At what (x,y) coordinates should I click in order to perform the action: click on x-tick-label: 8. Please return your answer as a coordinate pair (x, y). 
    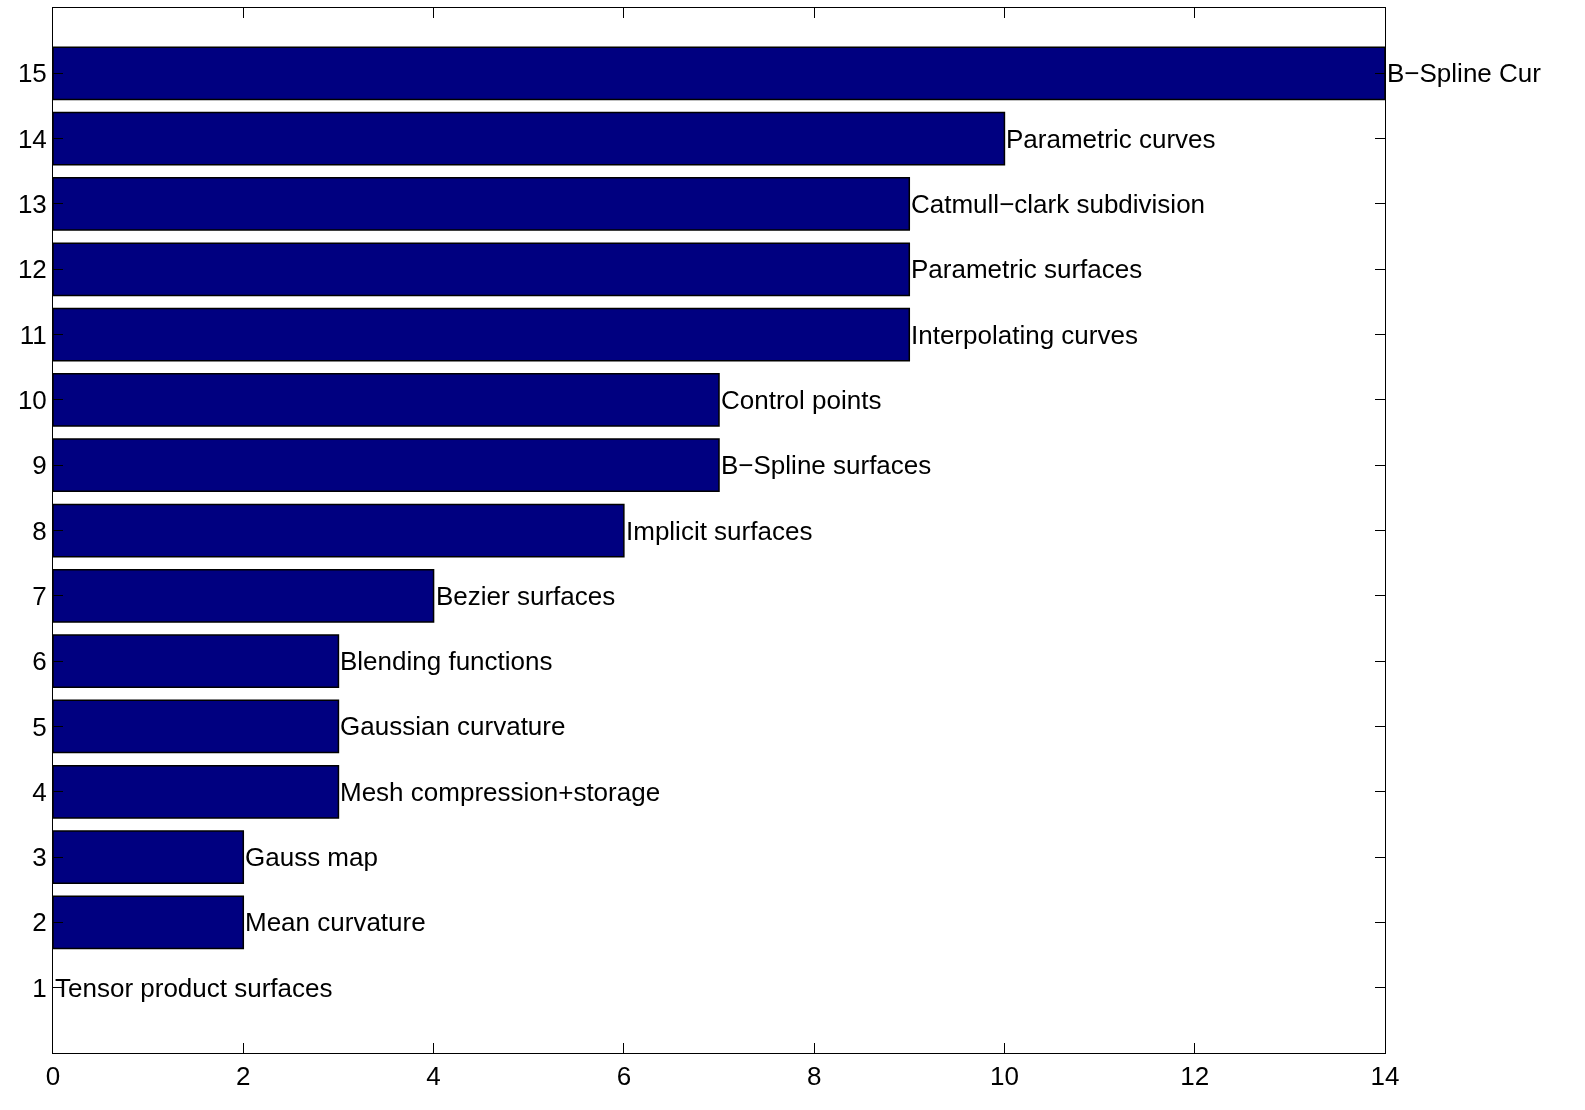
    Looking at the image, I should click on (814, 1076).